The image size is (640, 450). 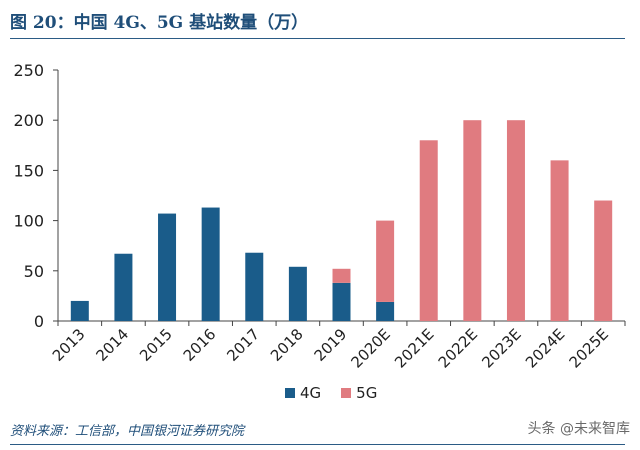 I want to click on x-tick-label: 2018, so click(x=287, y=345).